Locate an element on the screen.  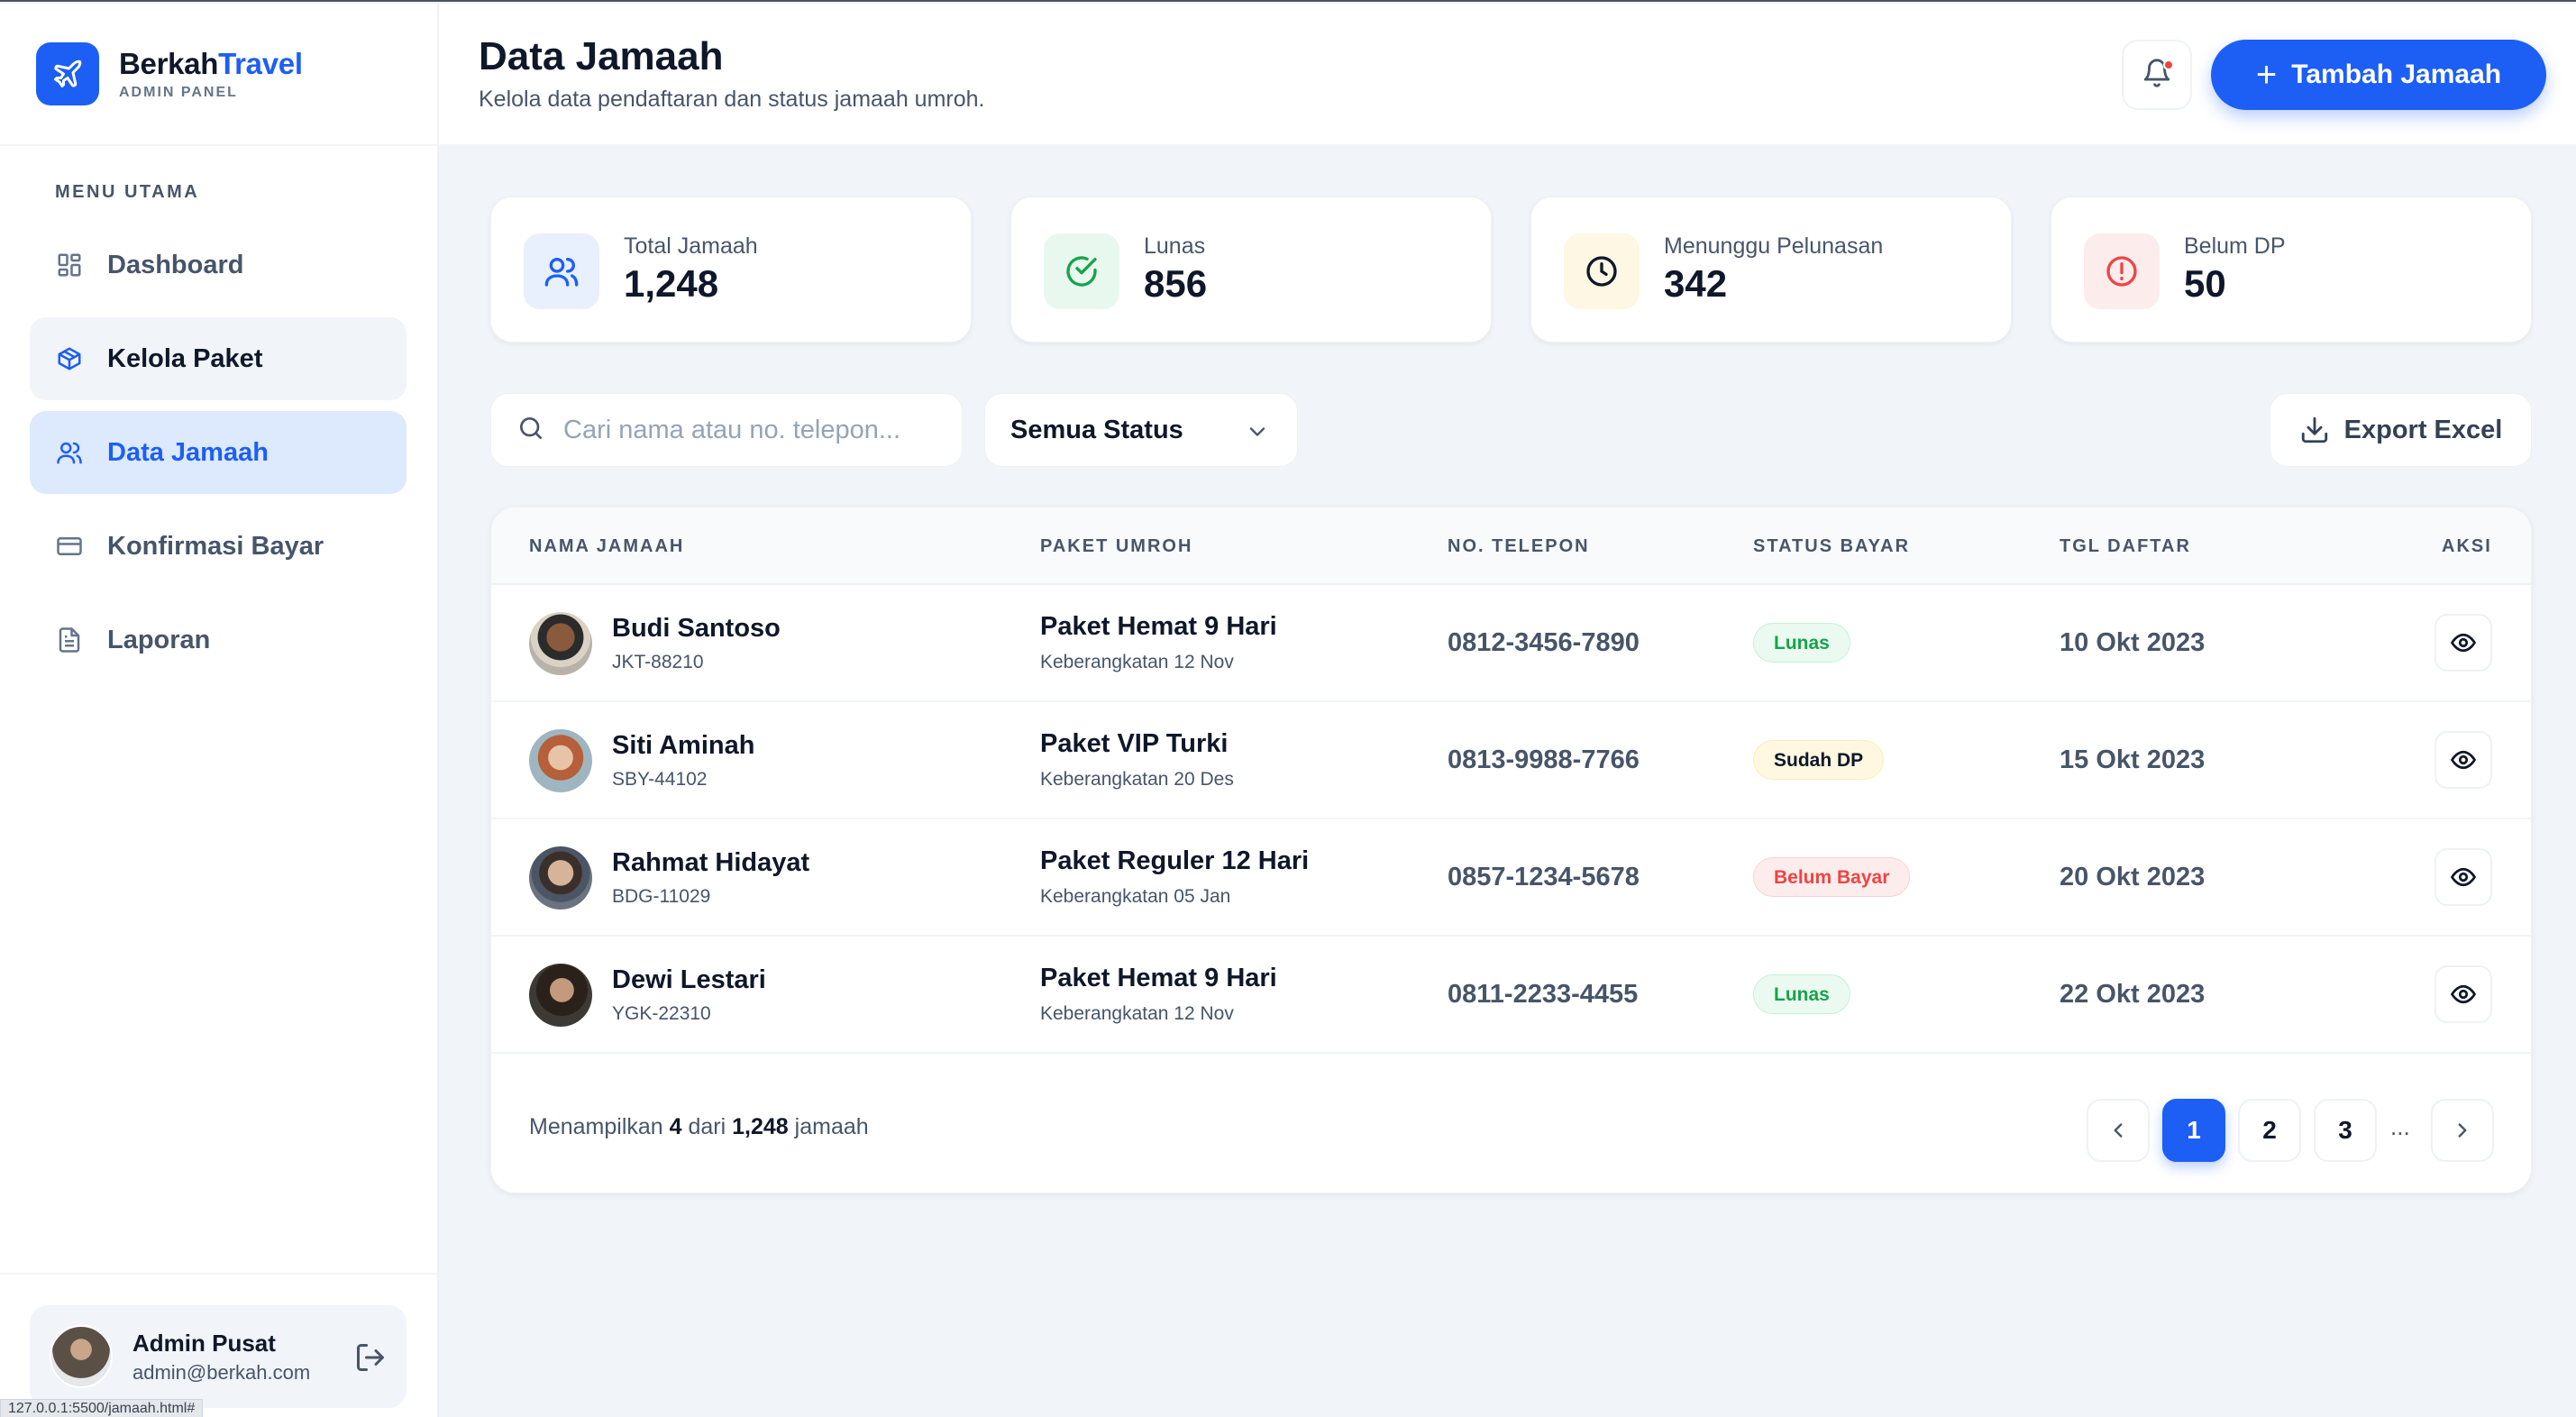
jamaah-code: YGK-22310 is located at coordinates (661, 1013).